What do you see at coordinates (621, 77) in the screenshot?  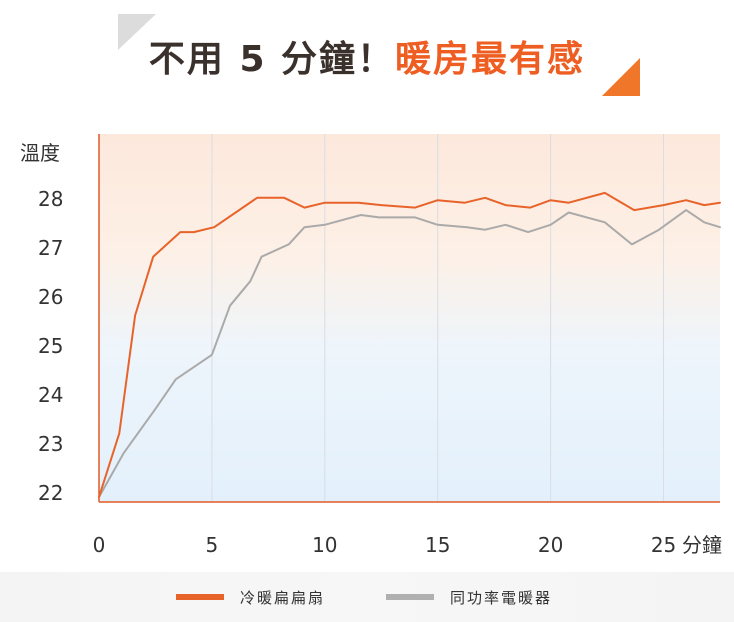 I see `corner-triangle-bottom-right` at bounding box center [621, 77].